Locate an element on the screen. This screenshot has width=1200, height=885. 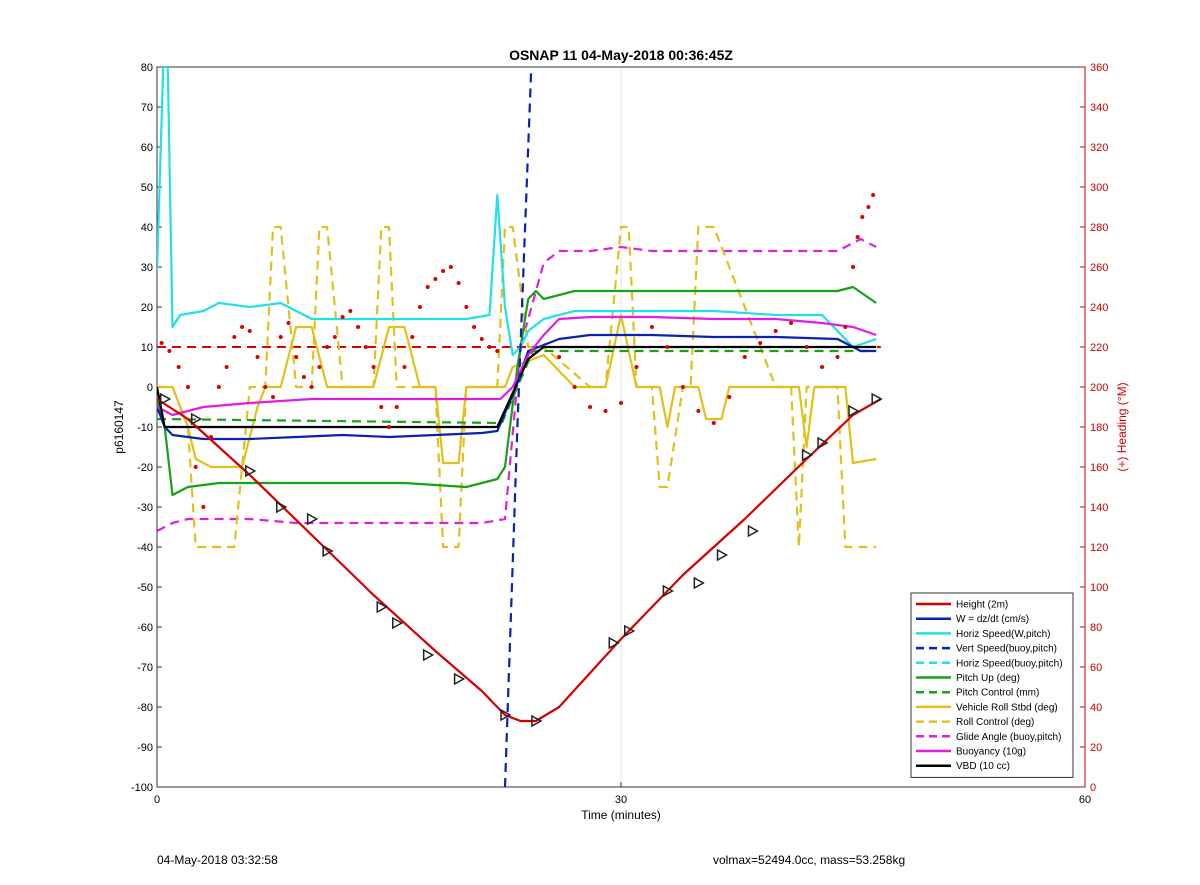
y-tick-label-left: 80 is located at coordinates (147, 68).